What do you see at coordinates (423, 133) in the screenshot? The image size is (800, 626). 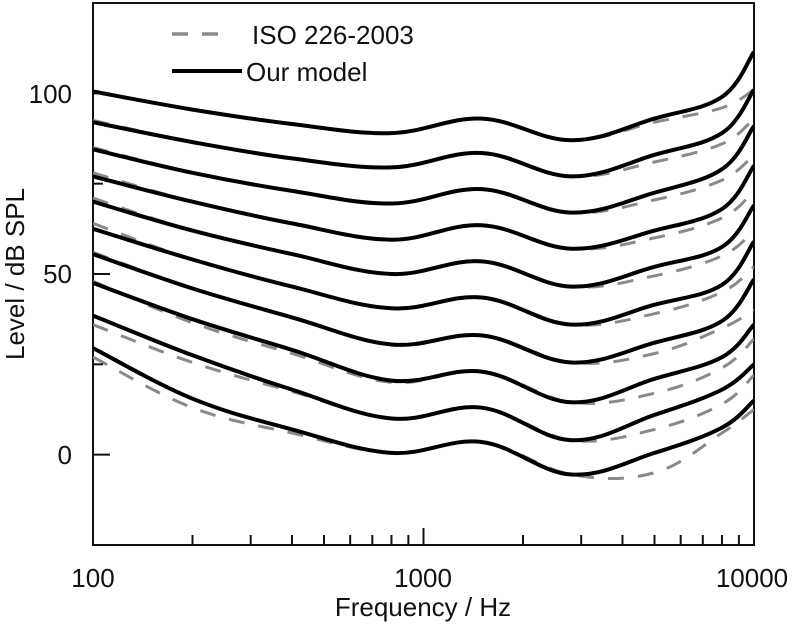 I see `model-curve-80-phon` at bounding box center [423, 133].